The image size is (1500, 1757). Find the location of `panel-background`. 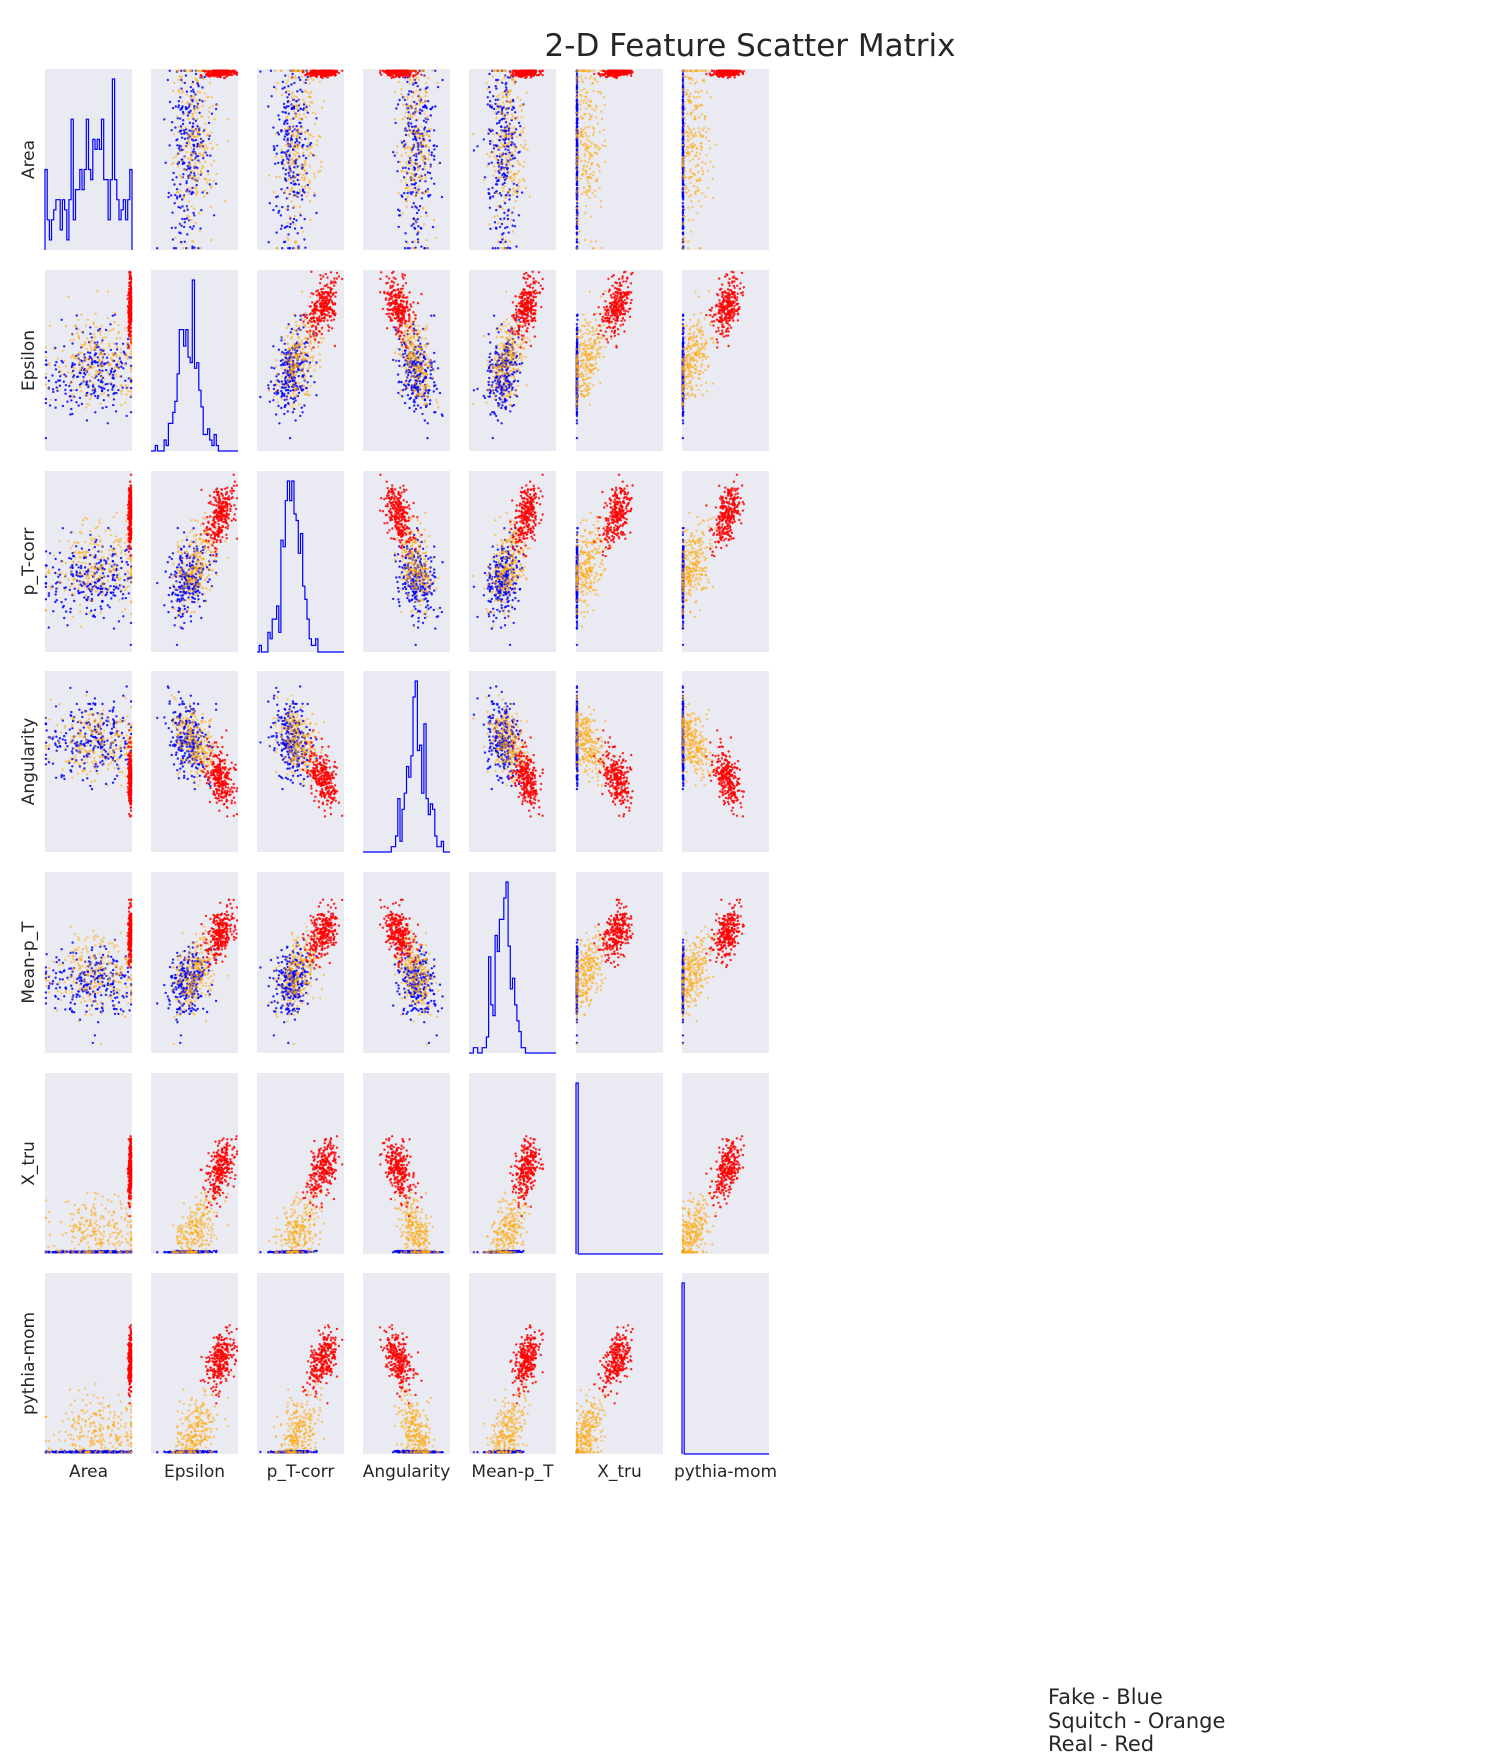

panel-background is located at coordinates (725, 159).